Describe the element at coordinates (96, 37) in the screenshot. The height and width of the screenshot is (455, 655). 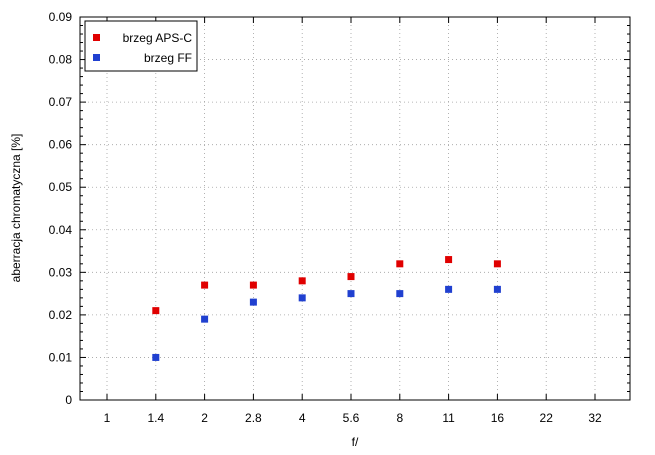
I see `legend-marker-aps-c` at that location.